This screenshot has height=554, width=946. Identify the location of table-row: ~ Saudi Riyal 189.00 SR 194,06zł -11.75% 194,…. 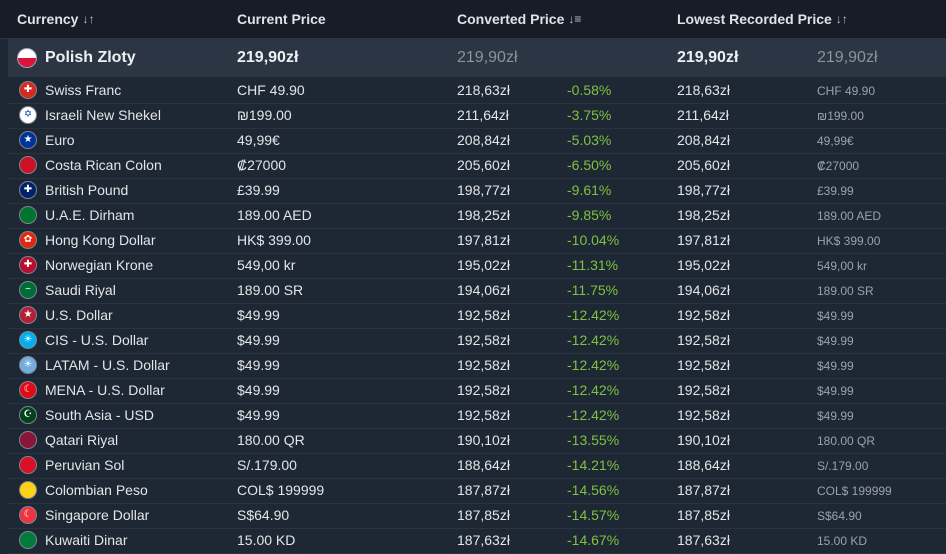
(477, 291).